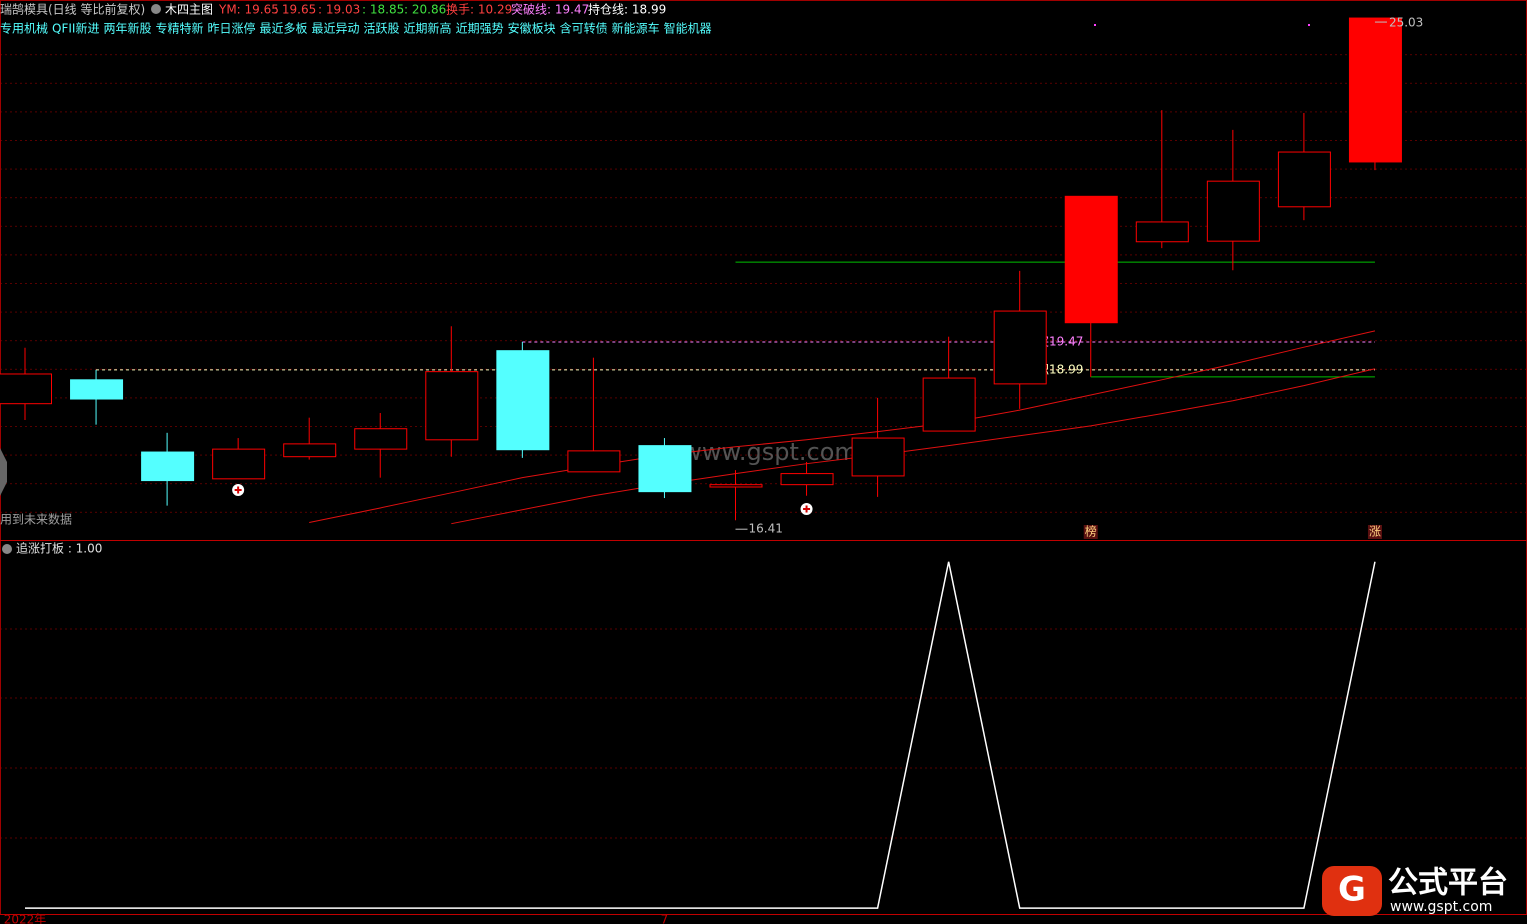  What do you see at coordinates (336, 29) in the screenshot?
I see `tag: 最近异动` at bounding box center [336, 29].